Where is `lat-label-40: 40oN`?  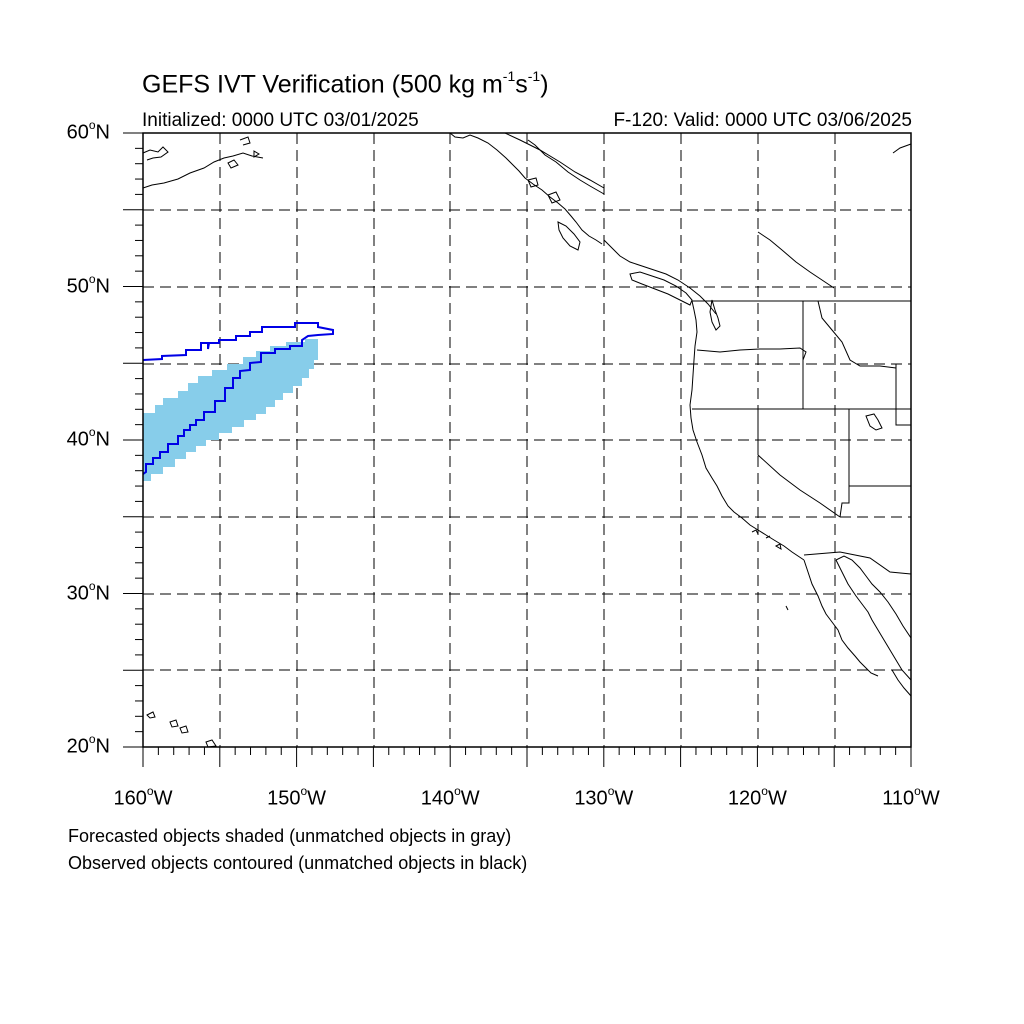
lat-label-40: 40oN is located at coordinates (88, 438).